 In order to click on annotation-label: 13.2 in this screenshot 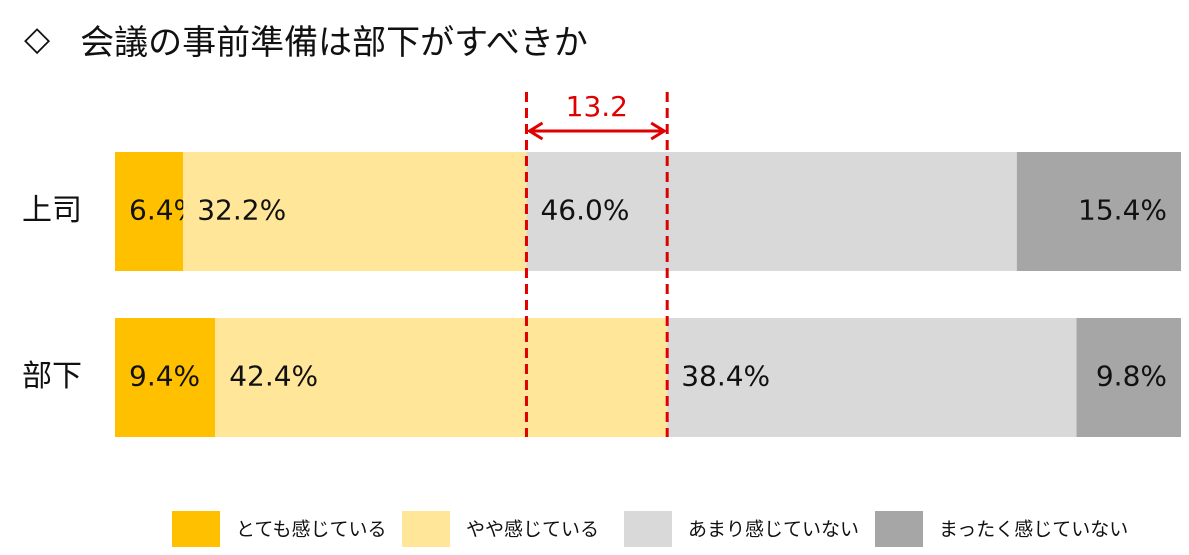, I will do `click(597, 106)`.